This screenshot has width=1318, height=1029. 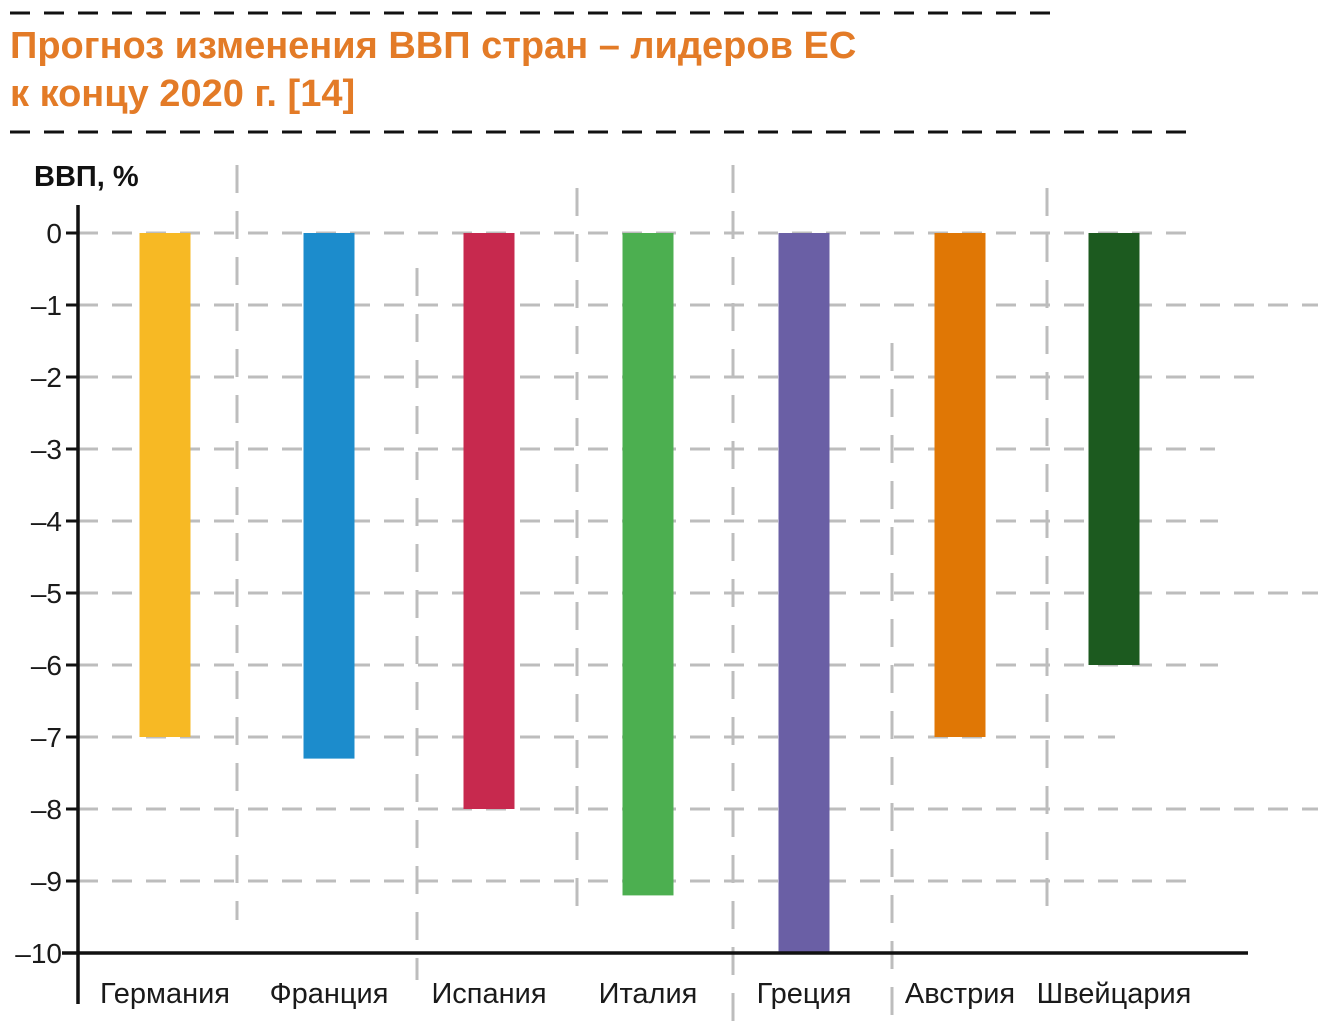 I want to click on x-category-label: Германия, so click(x=165, y=994).